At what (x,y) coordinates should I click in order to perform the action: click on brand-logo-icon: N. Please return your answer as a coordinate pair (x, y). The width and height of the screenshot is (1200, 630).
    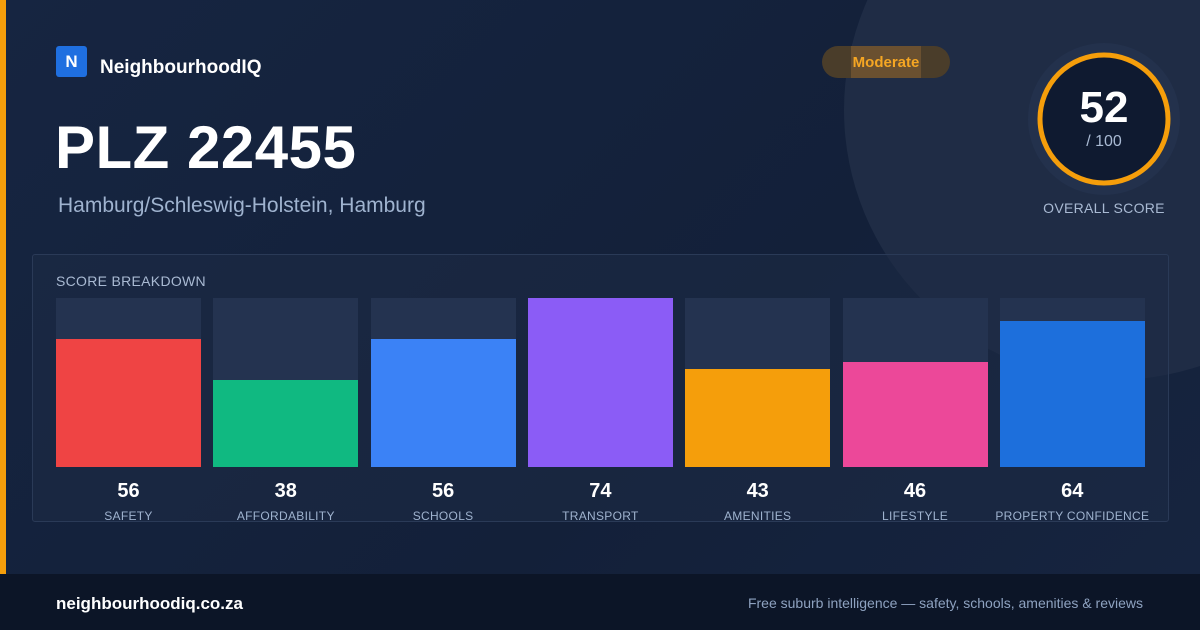
    Looking at the image, I should click on (71, 61).